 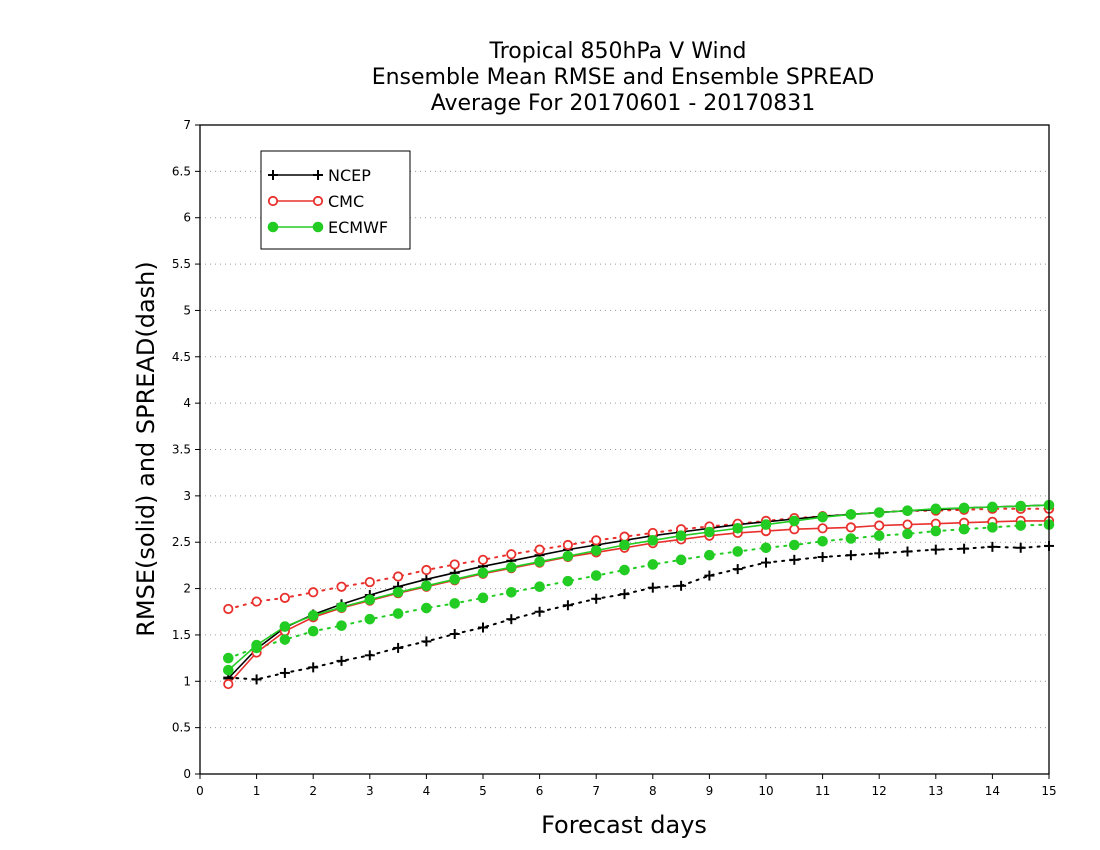 I want to click on legend-box, so click(x=335, y=200).